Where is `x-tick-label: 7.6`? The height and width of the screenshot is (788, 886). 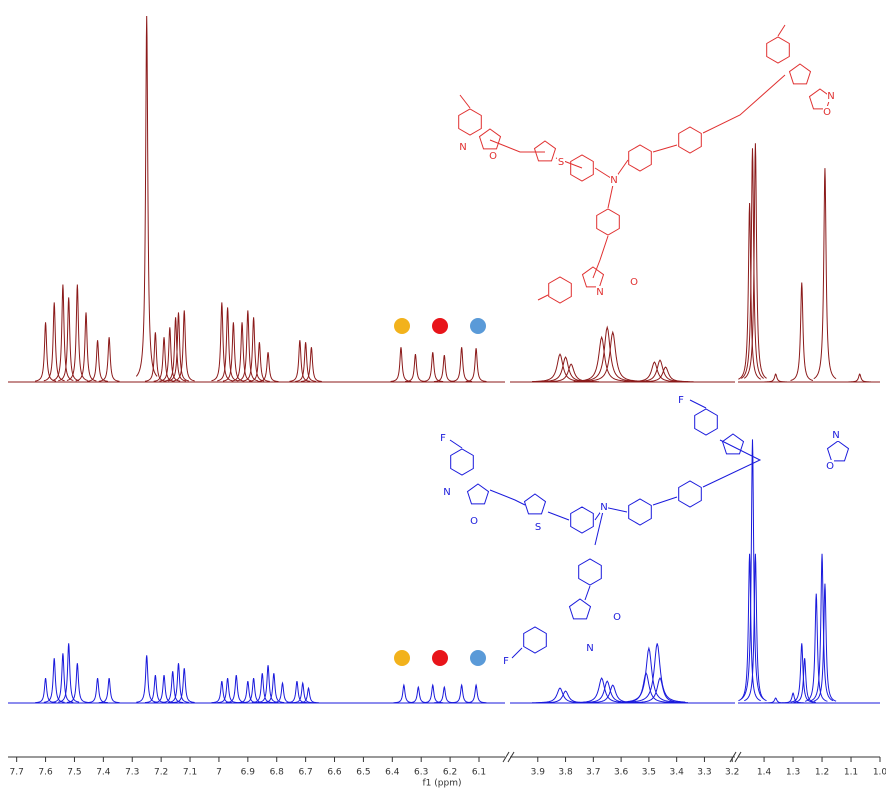 x-tick-label: 7.6 is located at coordinates (45, 773).